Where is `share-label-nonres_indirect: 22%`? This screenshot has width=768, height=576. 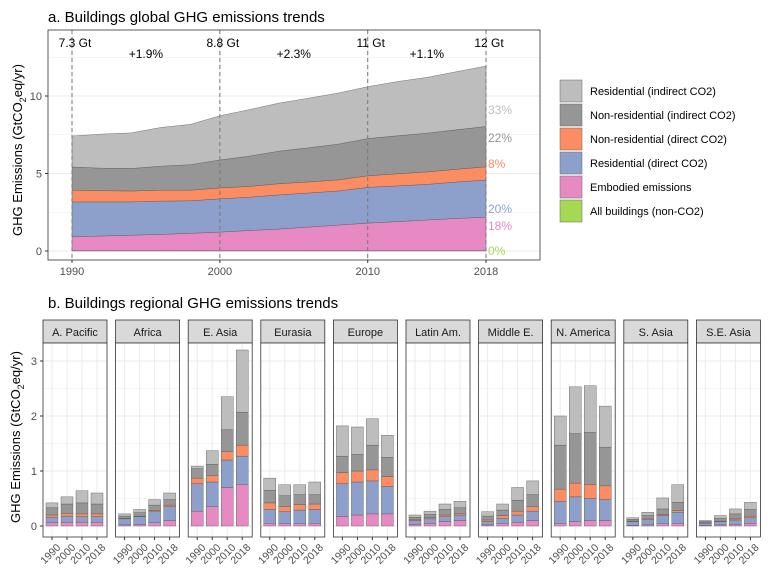 share-label-nonres_indirect: 22% is located at coordinates (500, 138).